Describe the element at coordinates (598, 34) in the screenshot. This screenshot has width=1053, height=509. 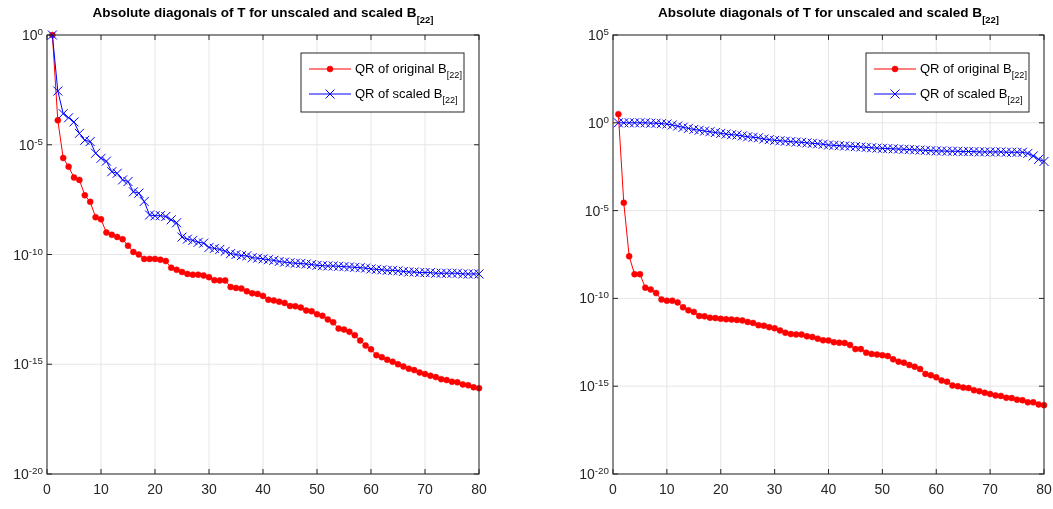
I see `y-tick-label: 10$^{5}$` at that location.